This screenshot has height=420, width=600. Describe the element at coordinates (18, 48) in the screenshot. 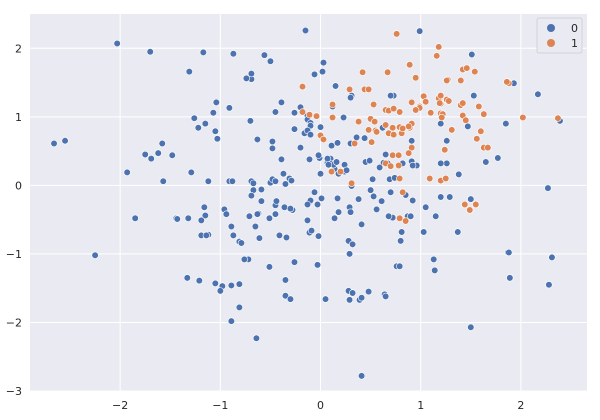

I see `y-tick-label: 2` at that location.